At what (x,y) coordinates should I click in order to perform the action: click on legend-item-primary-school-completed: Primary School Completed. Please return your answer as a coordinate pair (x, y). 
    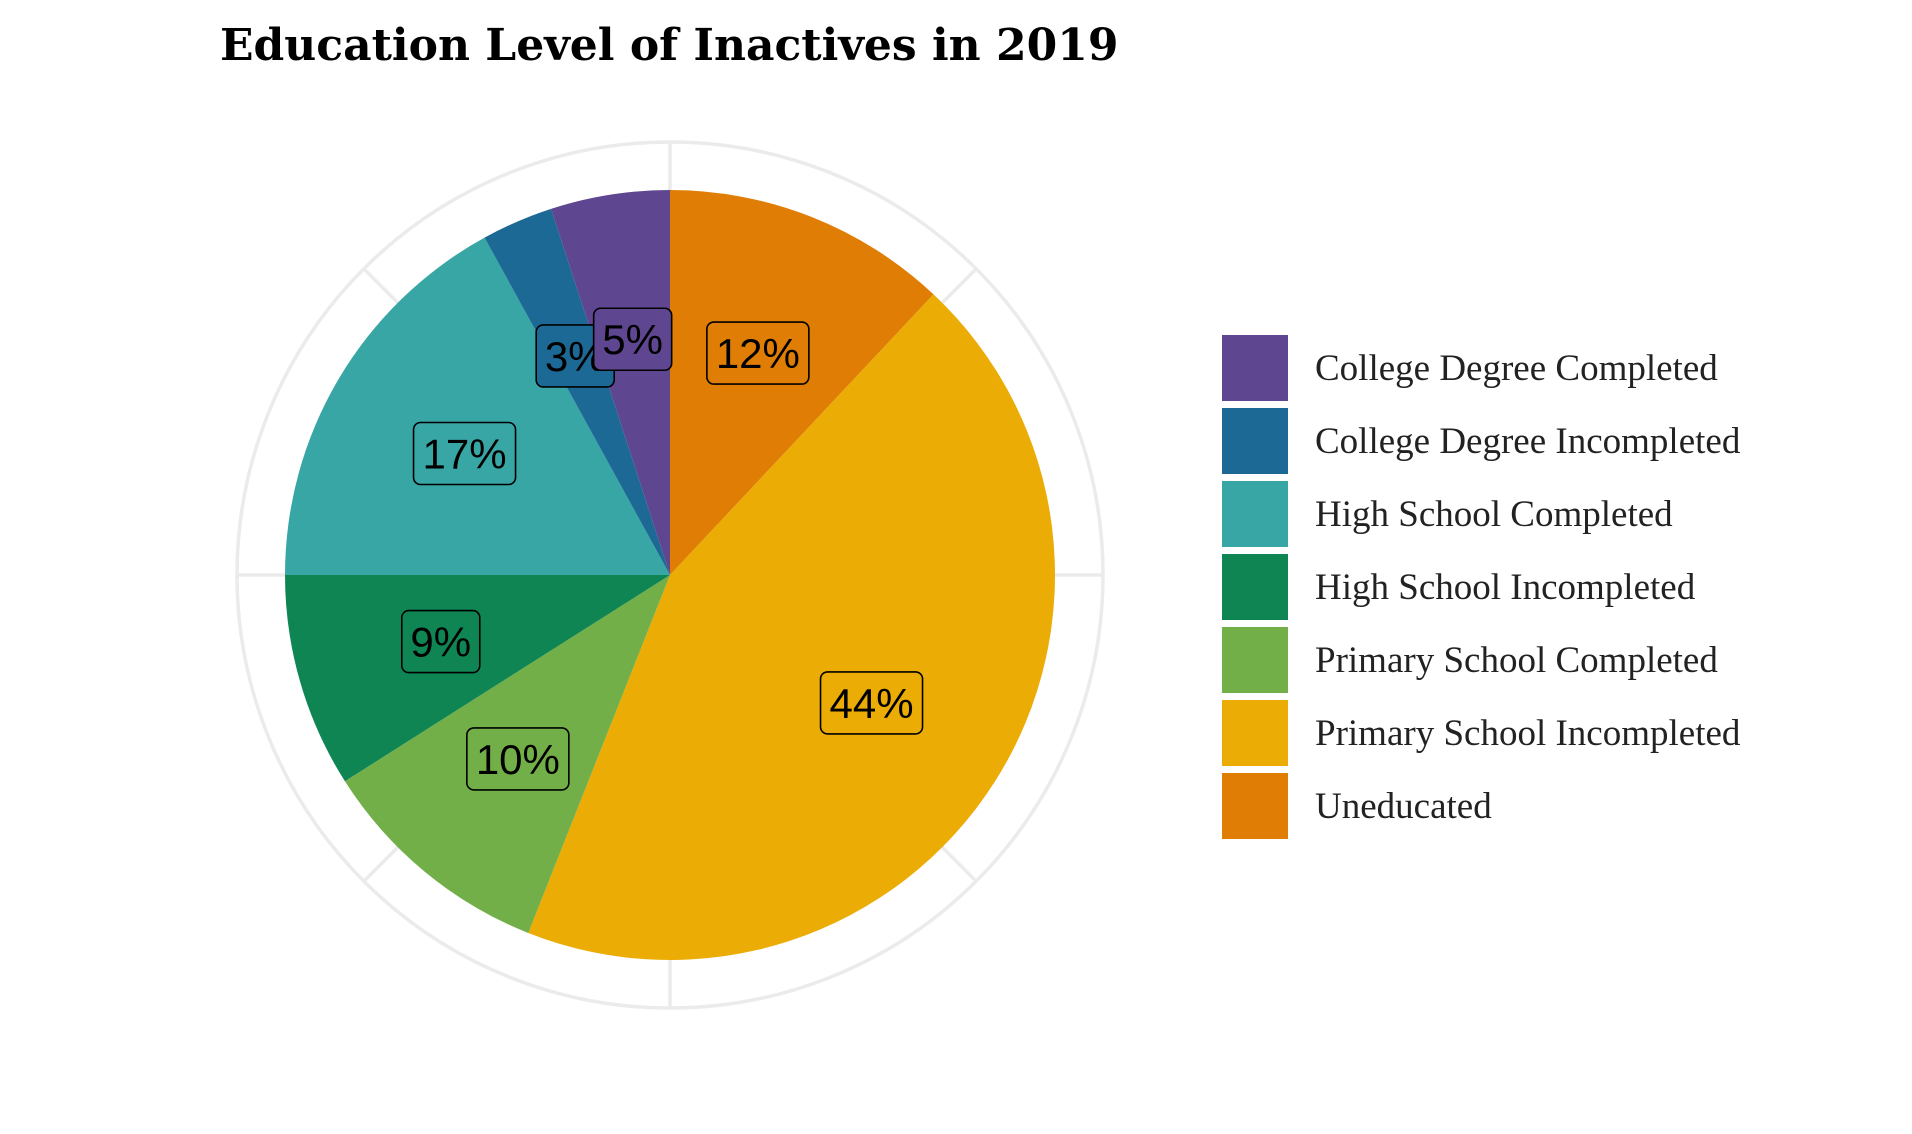
    Looking at the image, I should click on (1470, 660).